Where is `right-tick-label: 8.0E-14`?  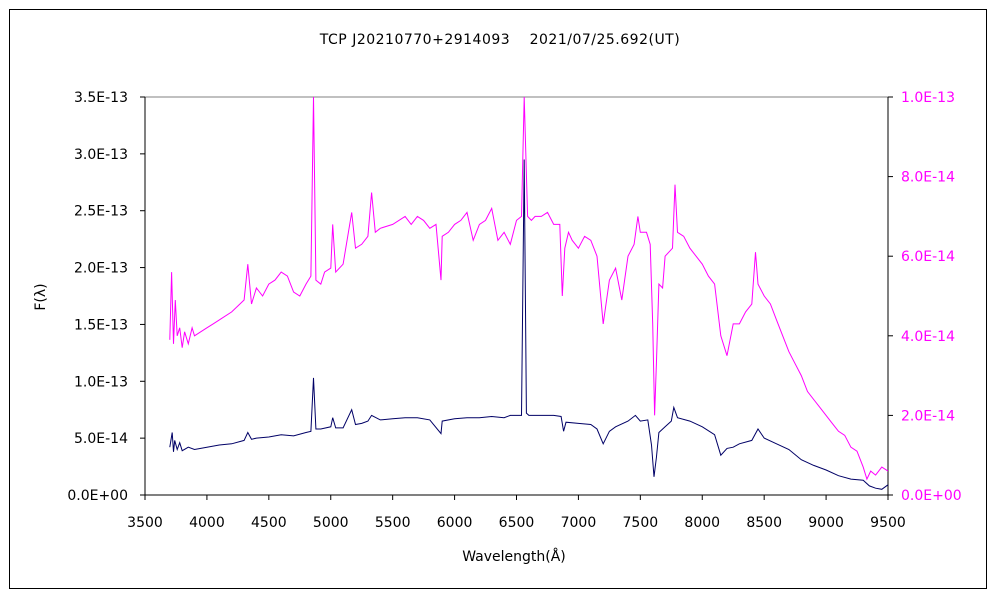
right-tick-label: 8.0E-14 is located at coordinates (928, 178).